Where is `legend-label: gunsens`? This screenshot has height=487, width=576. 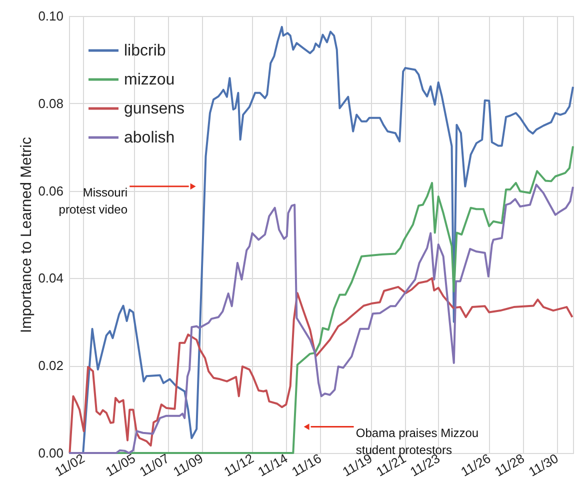 legend-label: gunsens is located at coordinates (154, 109).